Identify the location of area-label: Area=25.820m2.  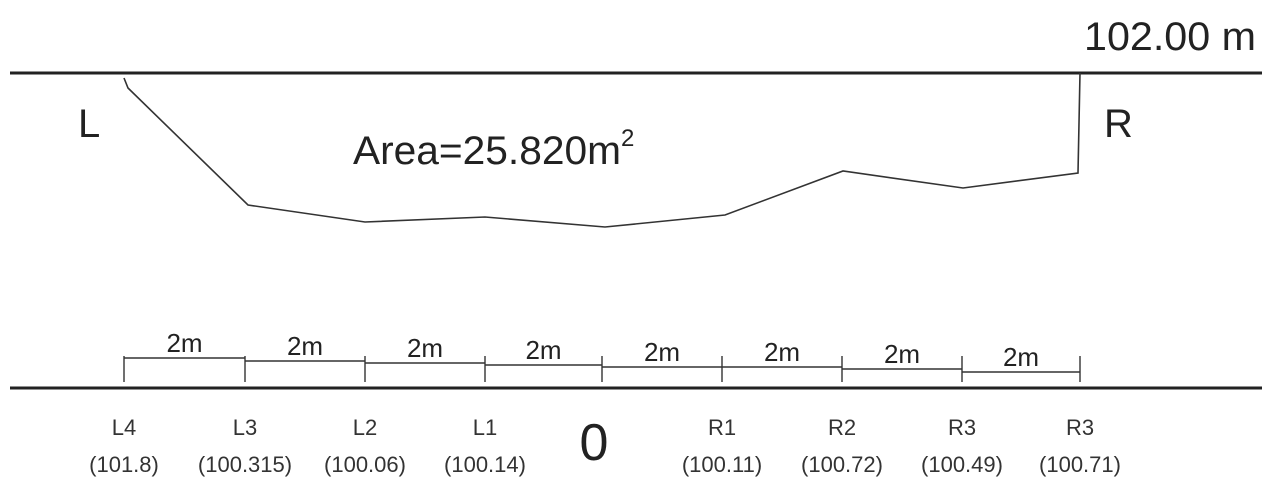
(493, 149).